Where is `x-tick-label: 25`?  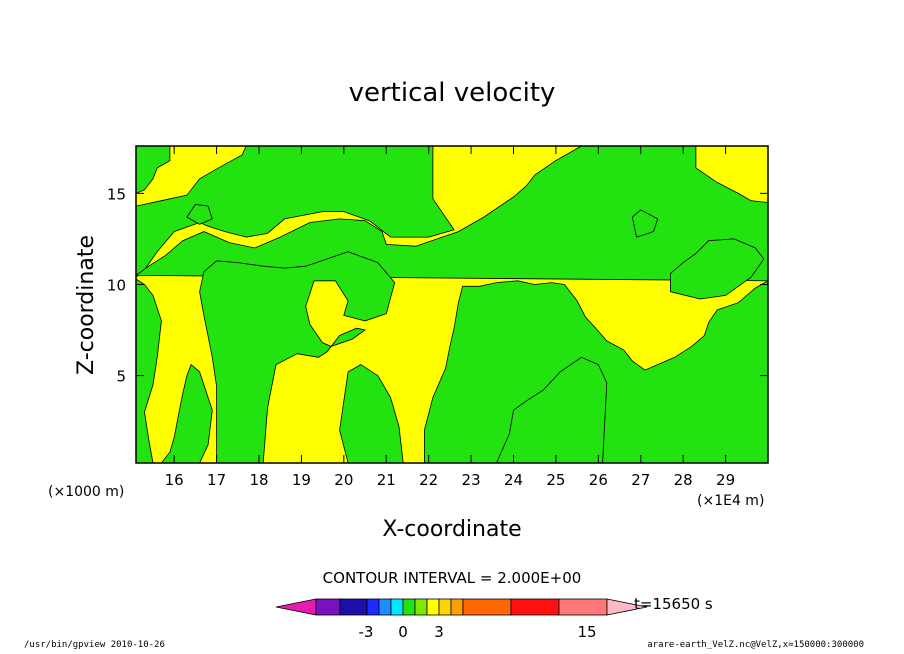
x-tick-label: 25 is located at coordinates (555, 480).